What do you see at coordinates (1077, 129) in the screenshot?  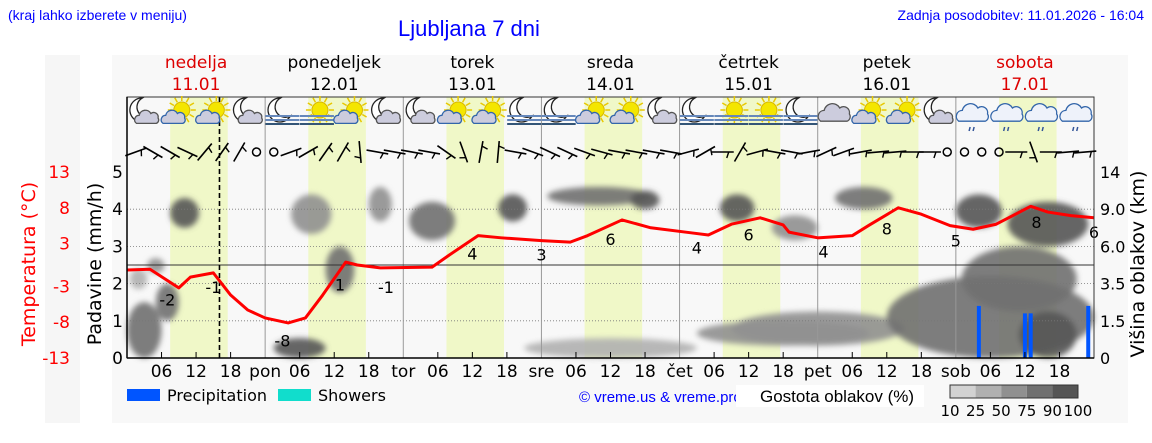 I see `snow-mark` at bounding box center [1077, 129].